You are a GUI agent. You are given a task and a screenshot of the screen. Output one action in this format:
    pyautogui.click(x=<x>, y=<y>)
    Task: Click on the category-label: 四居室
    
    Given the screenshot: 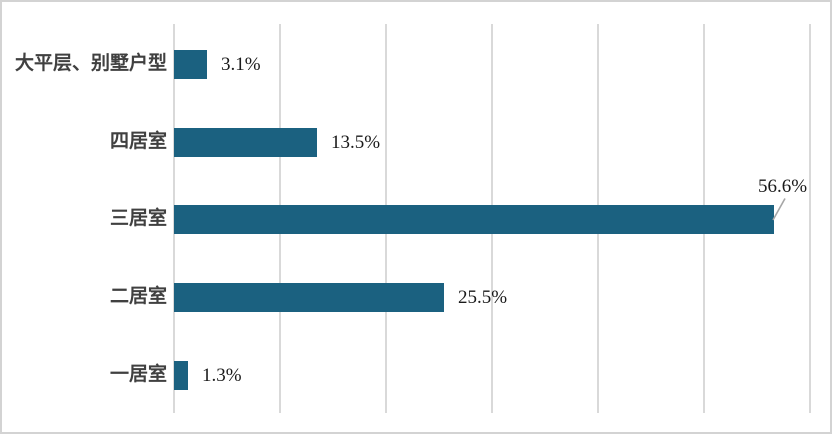 What is the action you would take?
    pyautogui.click(x=138, y=141)
    